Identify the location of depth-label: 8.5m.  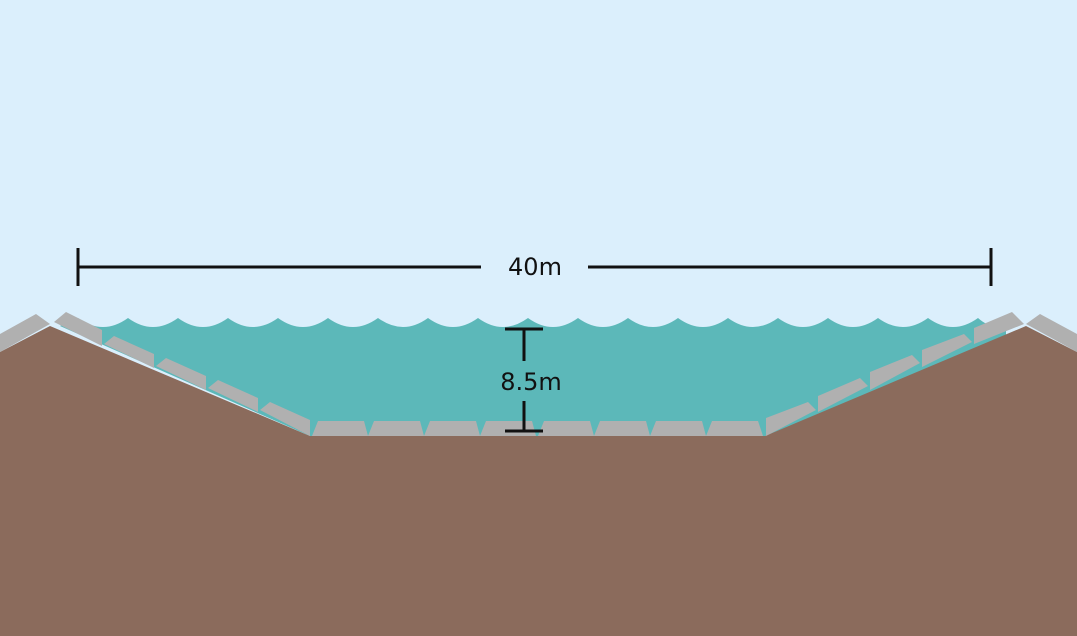
(531, 382).